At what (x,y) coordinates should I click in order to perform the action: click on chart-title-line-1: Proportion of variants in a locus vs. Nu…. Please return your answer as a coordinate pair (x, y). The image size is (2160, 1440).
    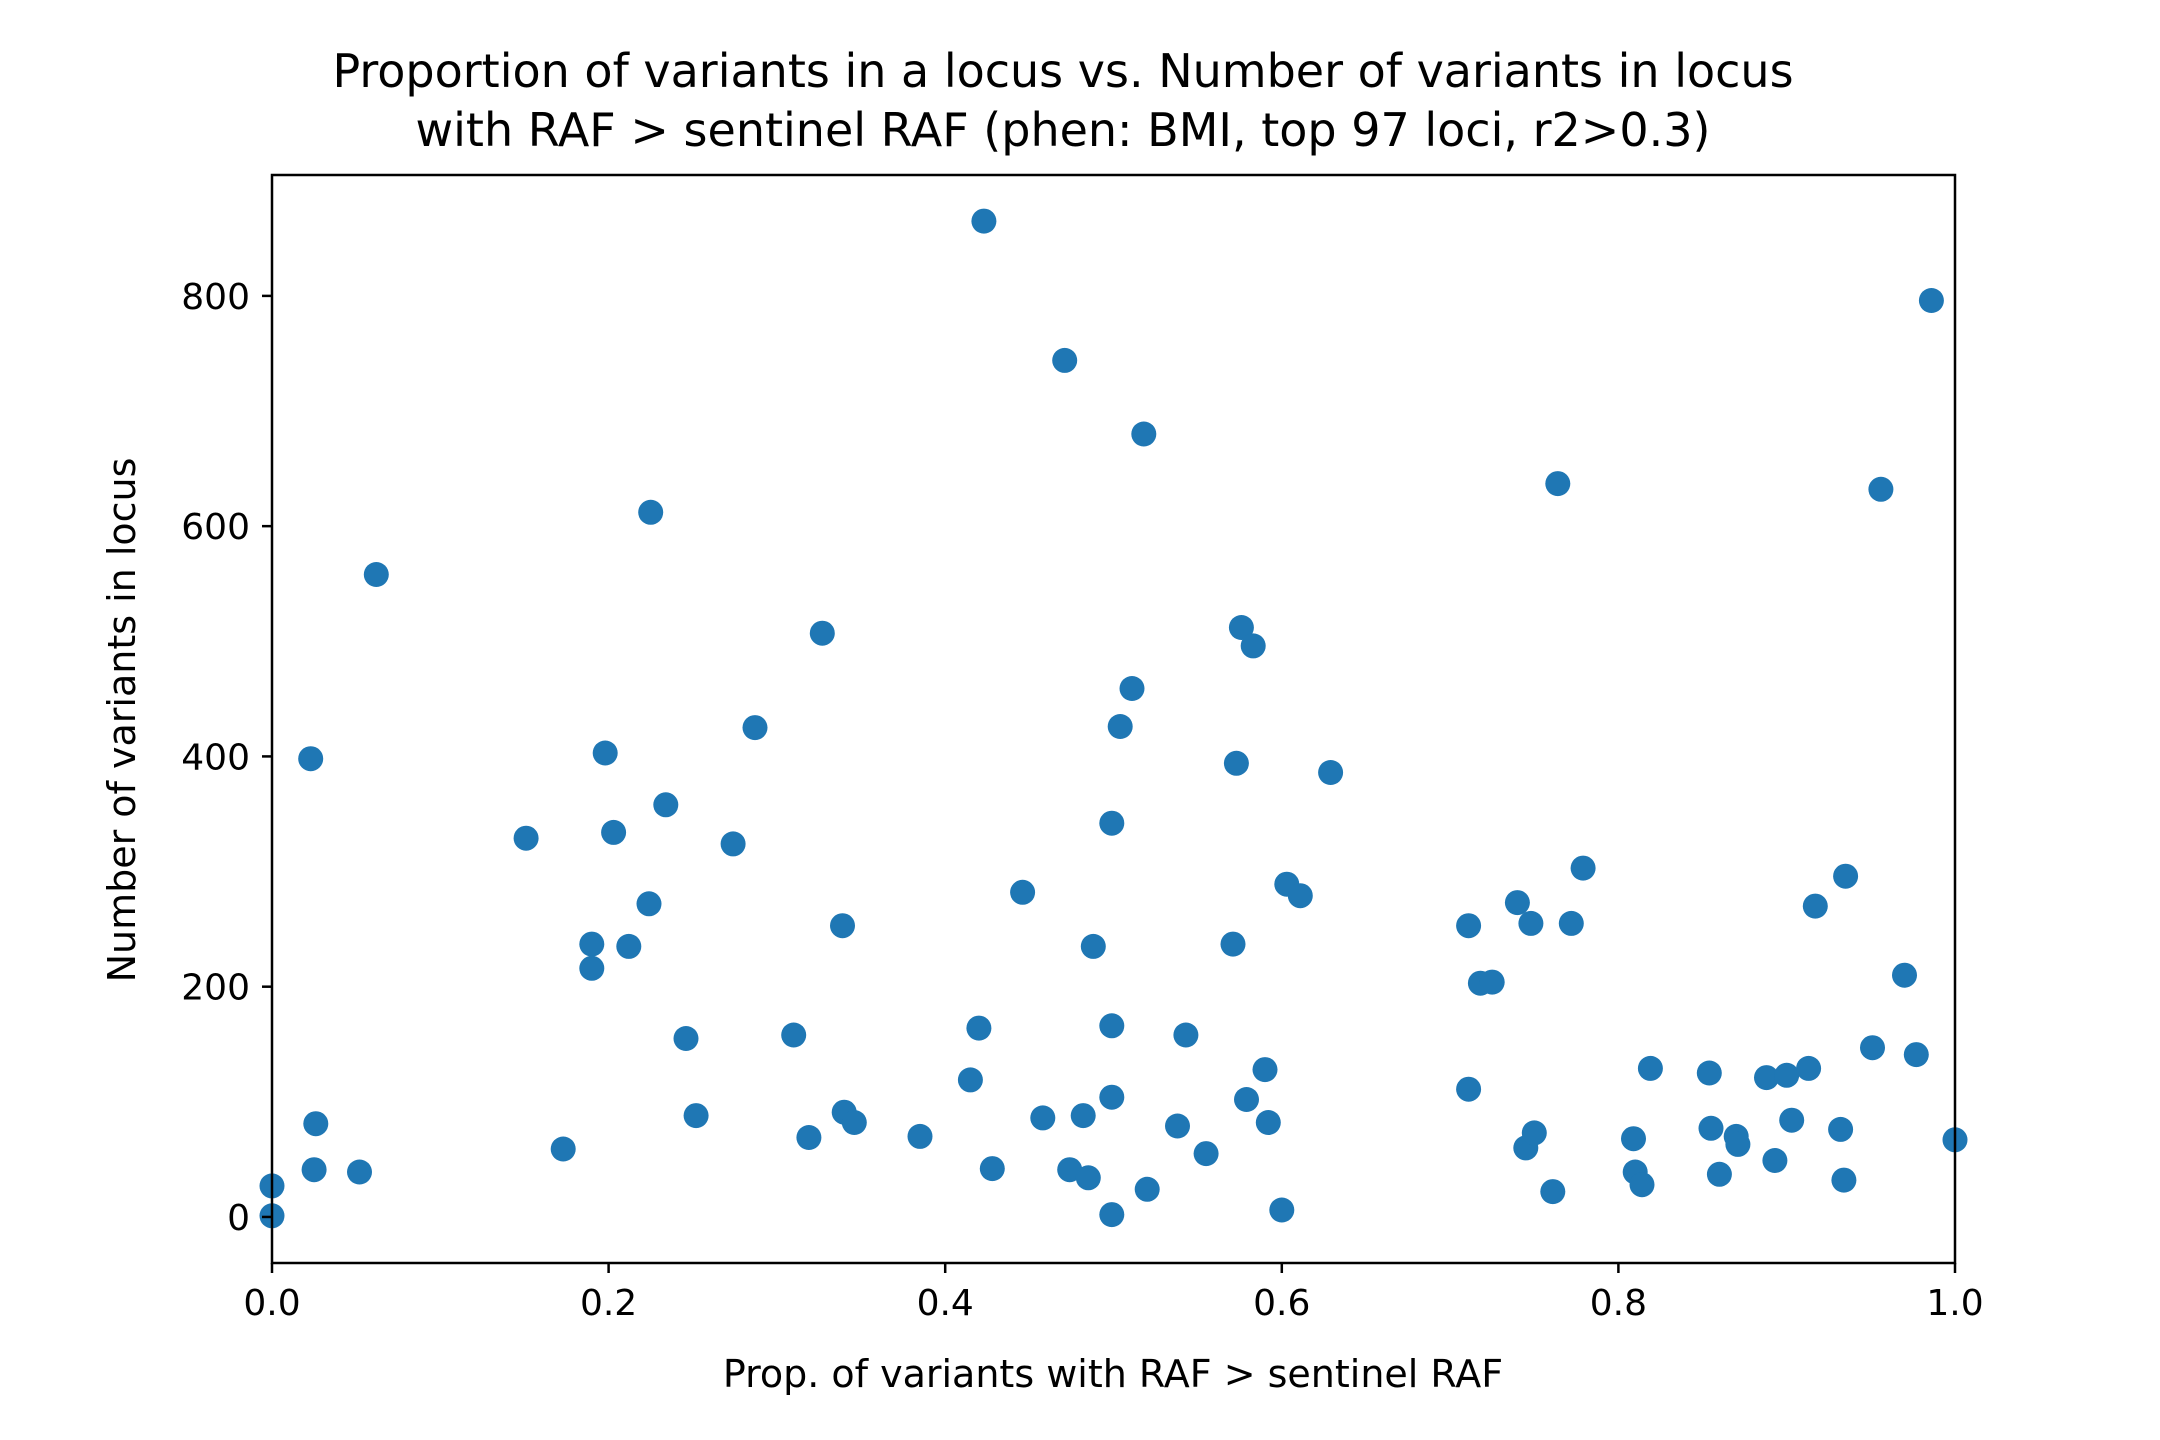
    Looking at the image, I should click on (1062, 71).